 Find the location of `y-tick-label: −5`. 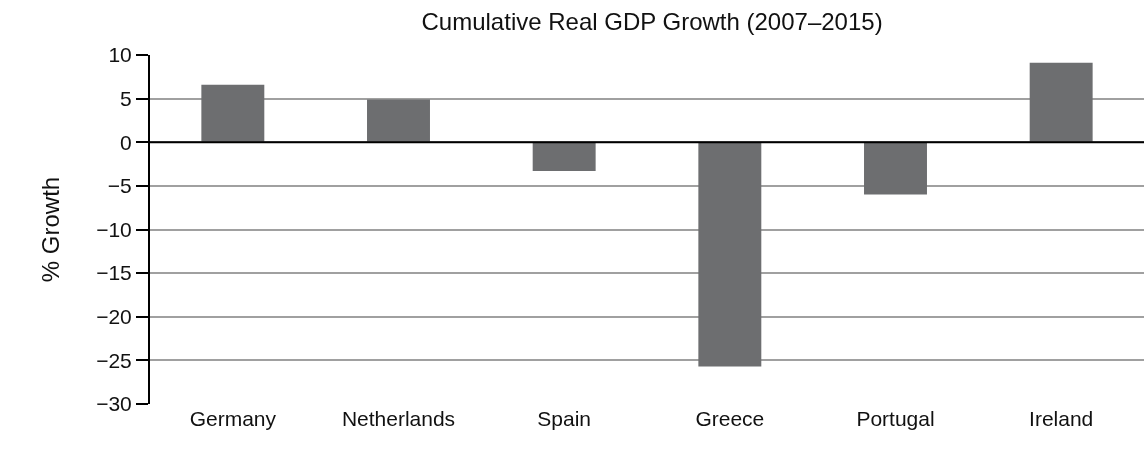

y-tick-label: −5 is located at coordinates (119, 186).